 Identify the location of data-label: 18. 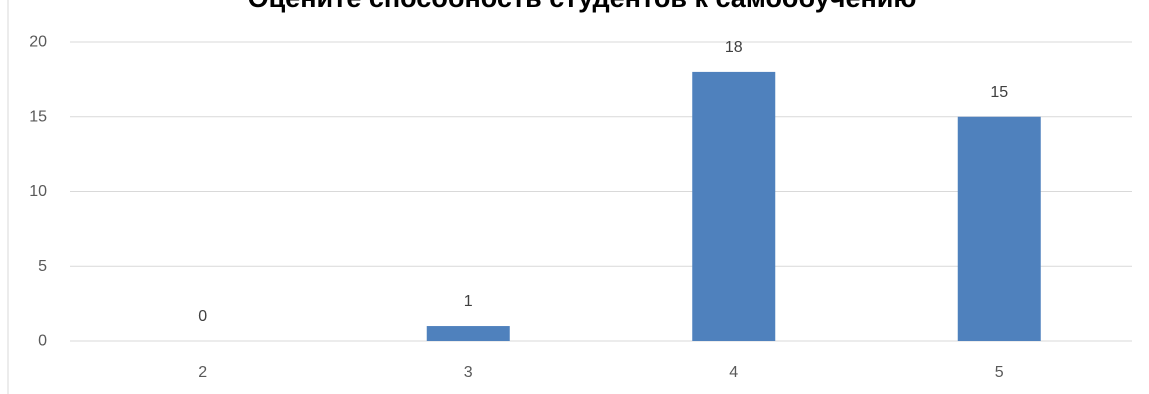
(734, 47).